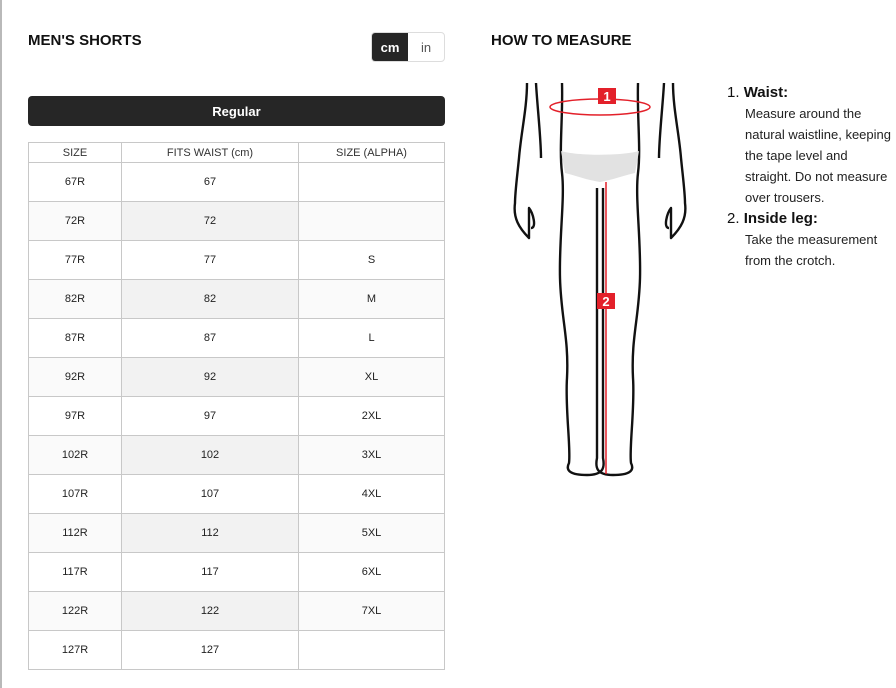  What do you see at coordinates (371, 338) in the screenshot?
I see `alpha-cell: L` at bounding box center [371, 338].